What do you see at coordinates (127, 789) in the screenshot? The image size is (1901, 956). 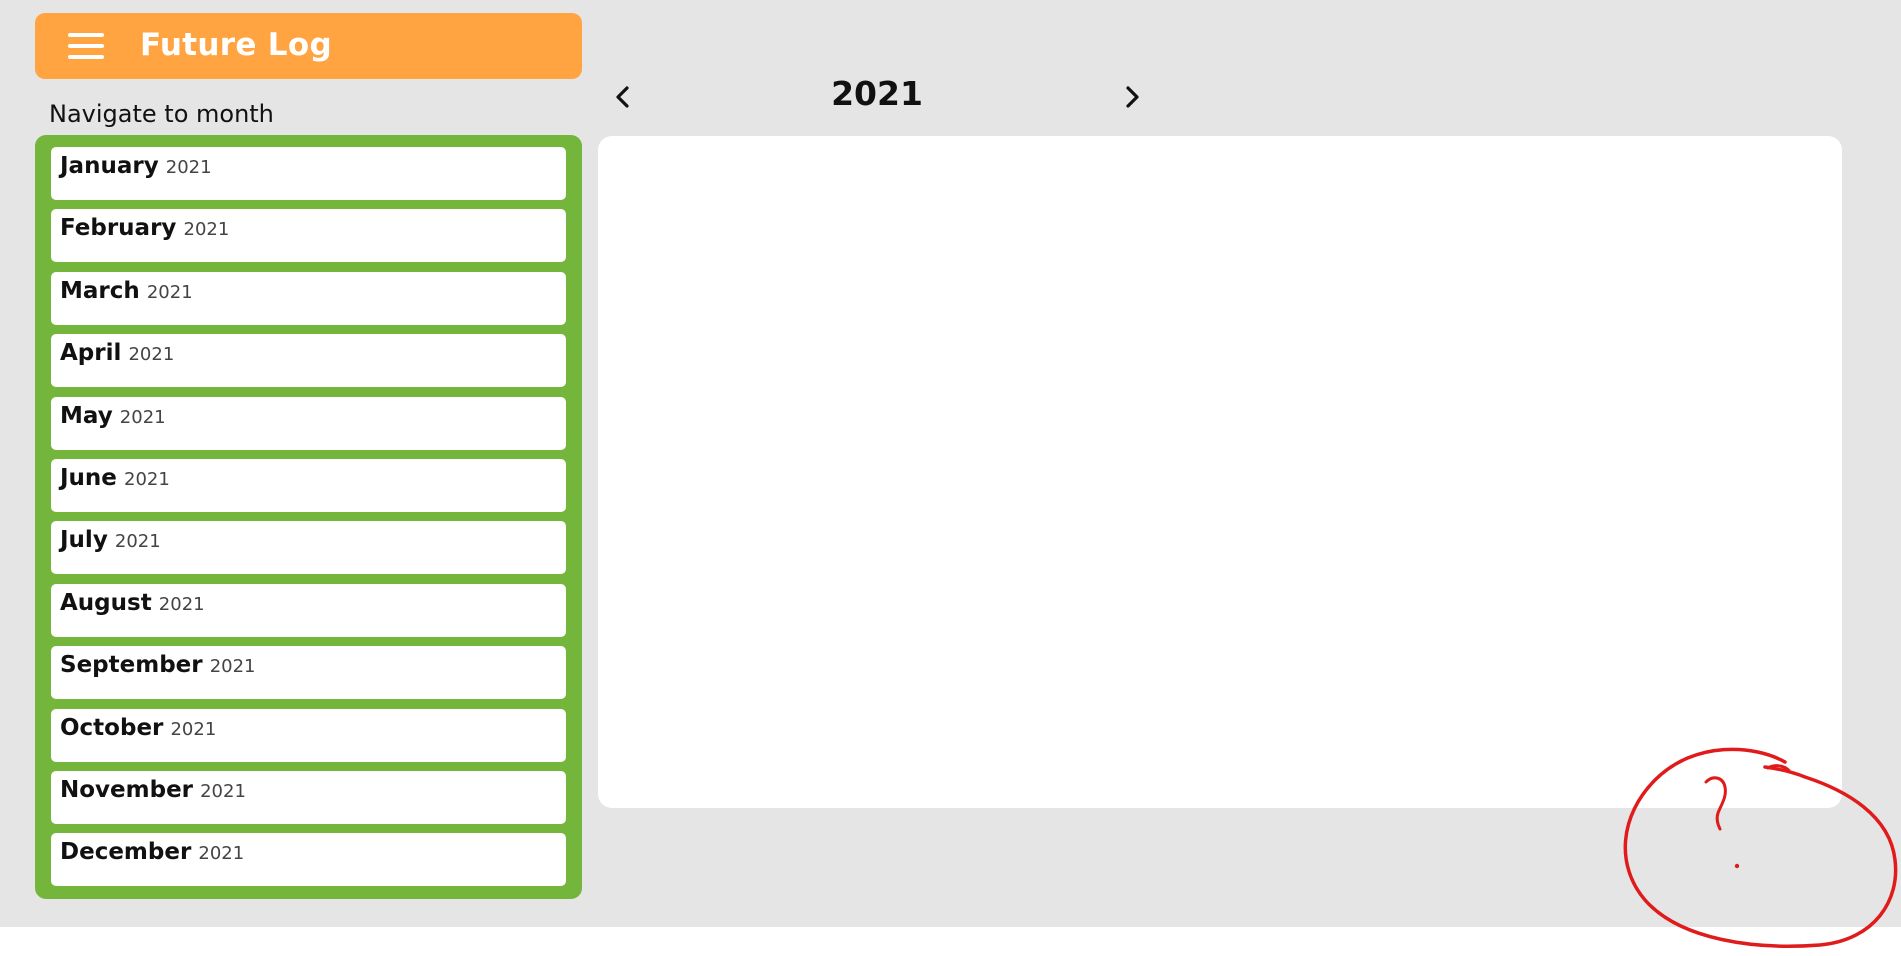 I see `month-name: November` at bounding box center [127, 789].